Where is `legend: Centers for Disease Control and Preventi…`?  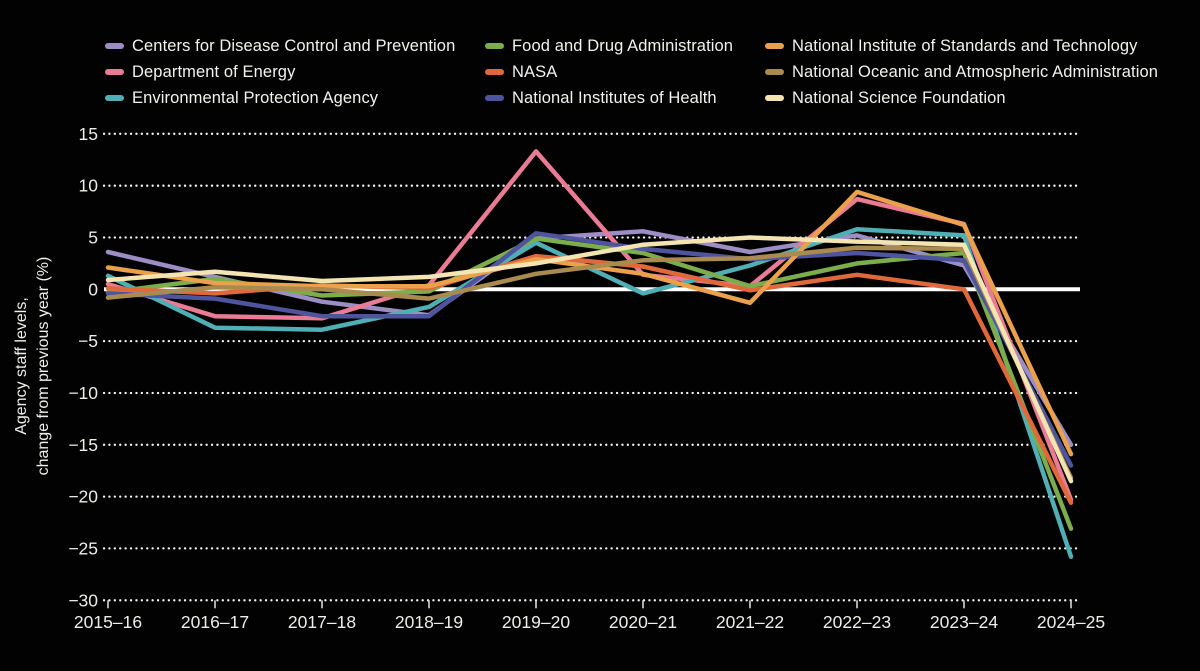 legend: Centers for Disease Control and Preventi… is located at coordinates (631, 72).